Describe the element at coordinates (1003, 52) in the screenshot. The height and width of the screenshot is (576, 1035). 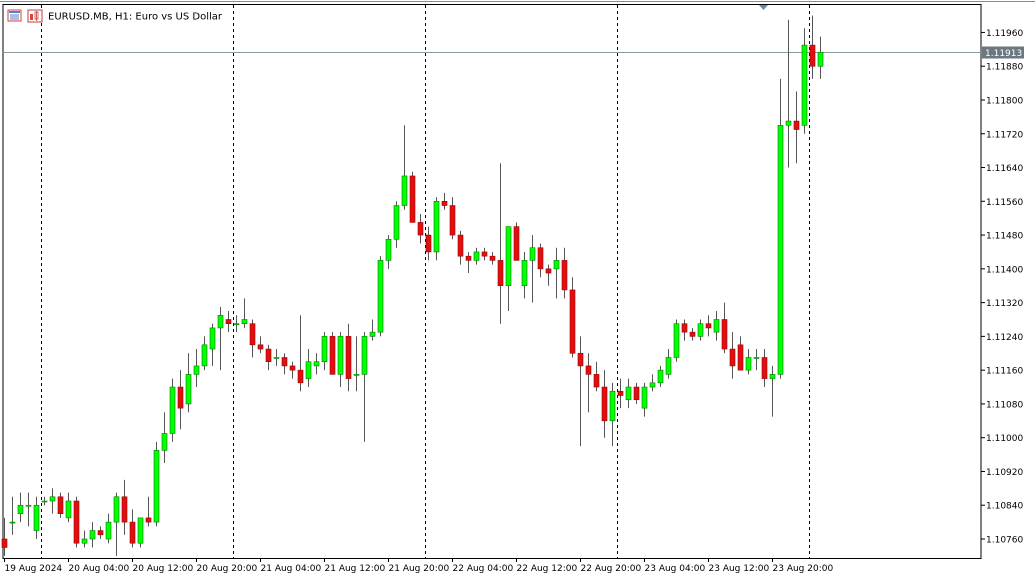
I see `current-price-label-bg` at that location.